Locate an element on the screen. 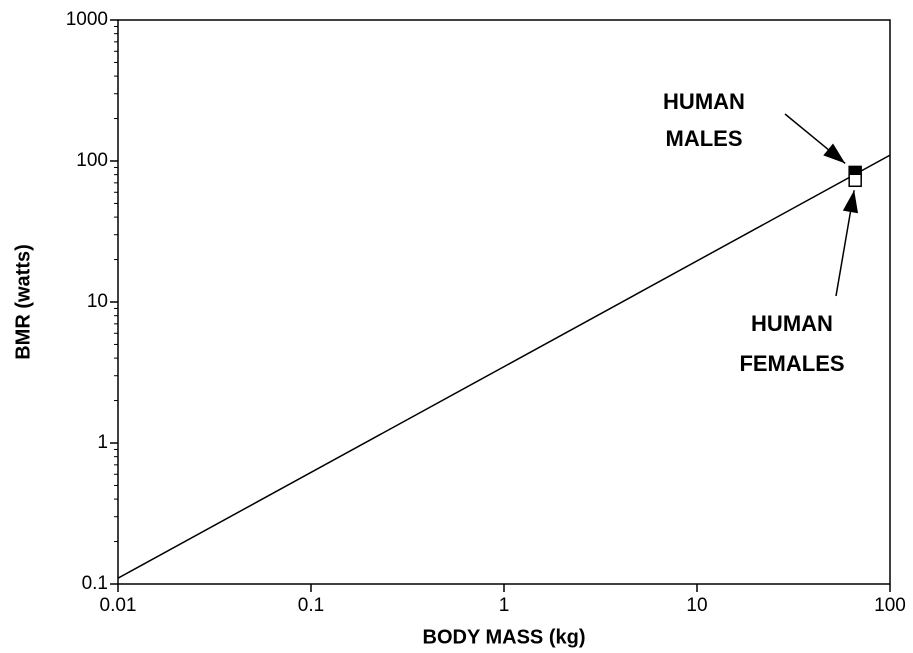 This screenshot has width=913, height=653. x-axis-label: BODY MASS (kg) is located at coordinates (504, 637).